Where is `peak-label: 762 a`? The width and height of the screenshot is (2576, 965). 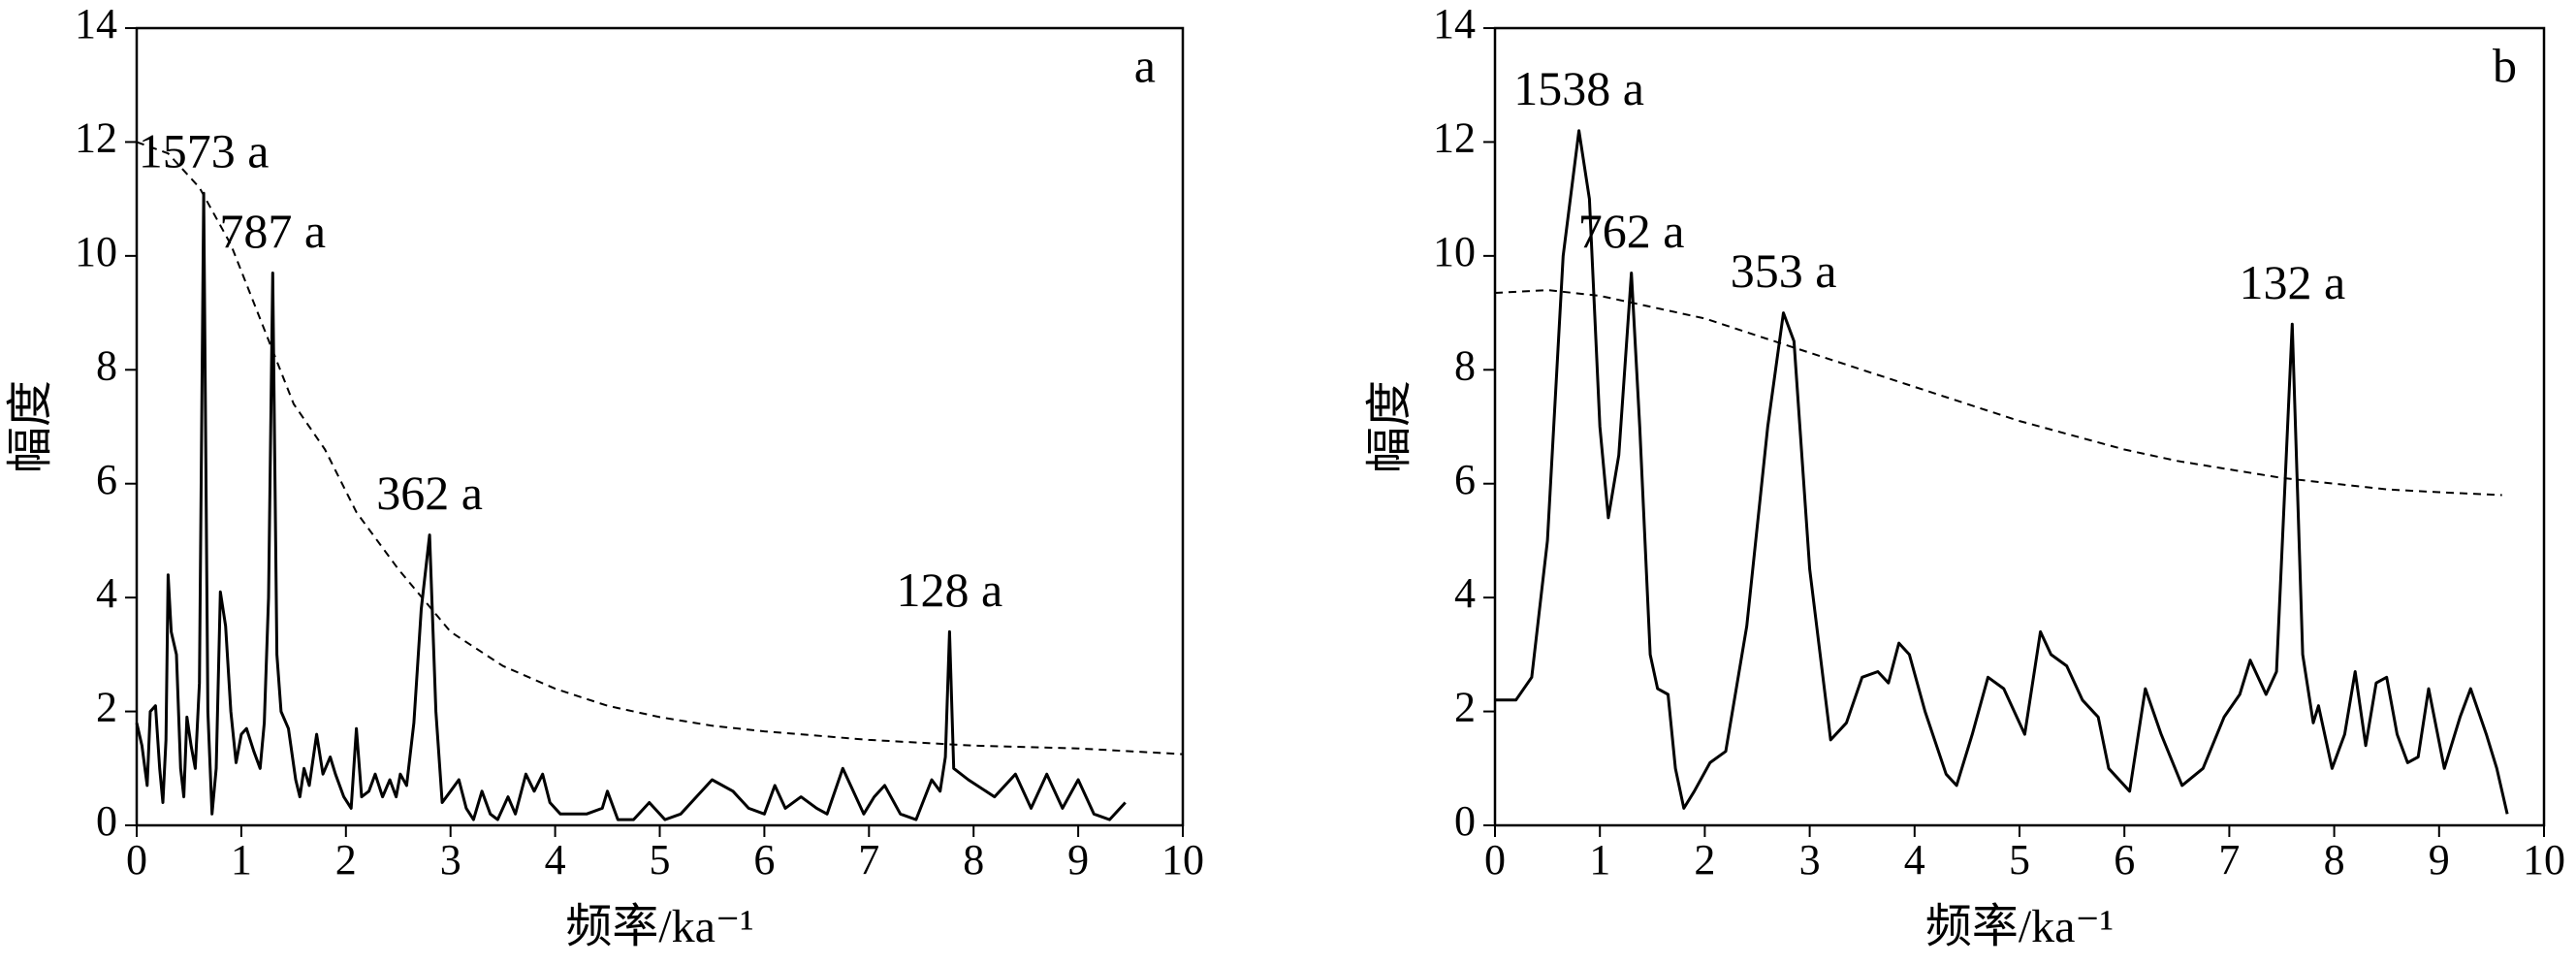 peak-label: 762 a is located at coordinates (1632, 231).